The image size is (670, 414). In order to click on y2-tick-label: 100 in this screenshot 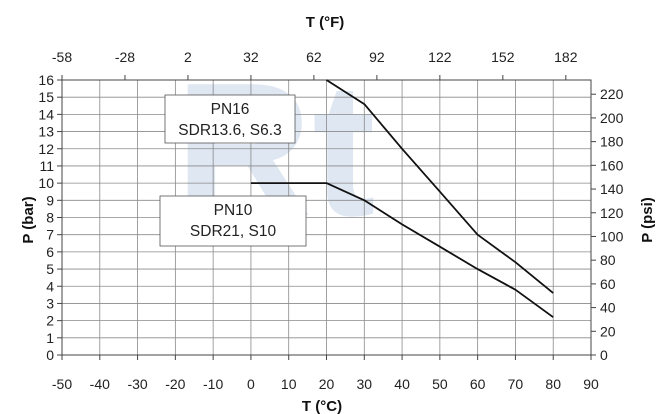, I will do `click(612, 236)`.